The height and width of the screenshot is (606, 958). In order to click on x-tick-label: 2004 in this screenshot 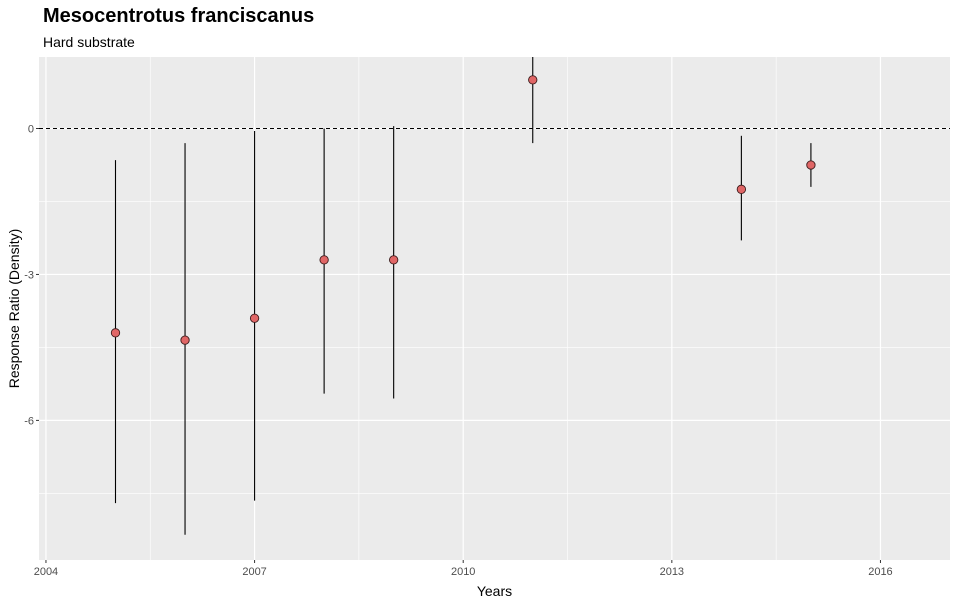, I will do `click(46, 572)`.